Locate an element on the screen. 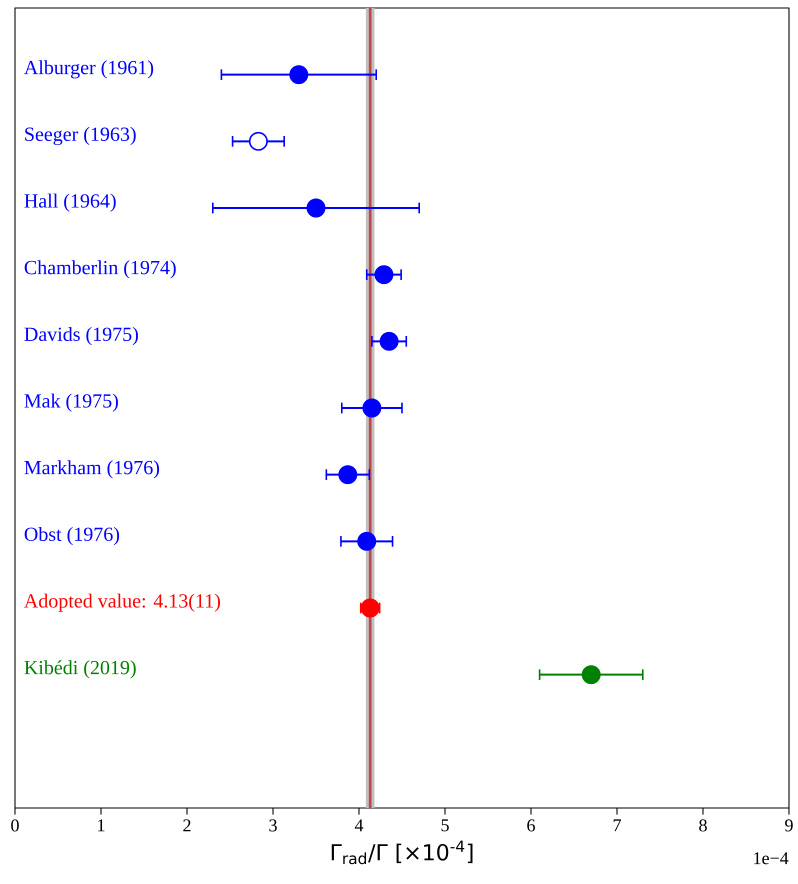 This screenshot has height=884, width=798. x-tick-label: 4 is located at coordinates (359, 825).